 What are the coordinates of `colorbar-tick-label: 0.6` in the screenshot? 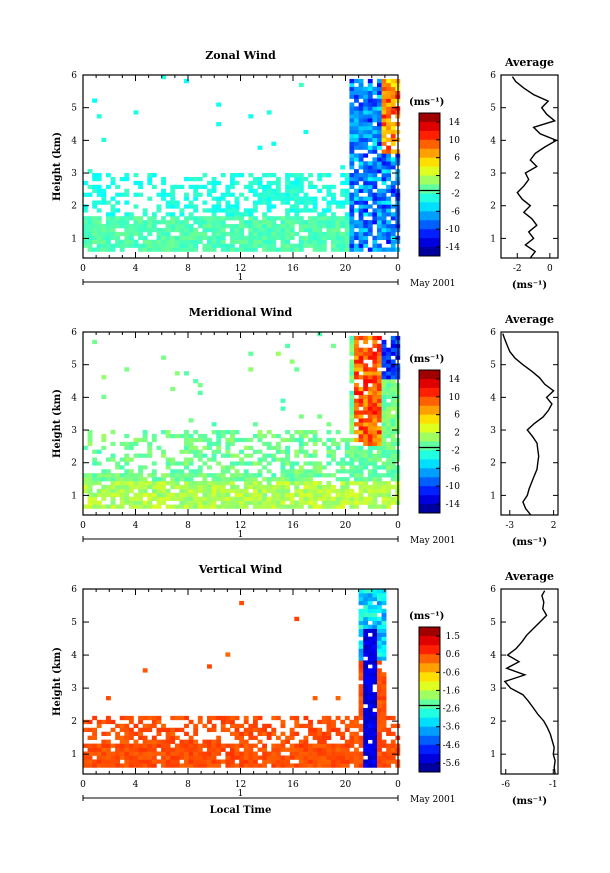 It's located at (453, 655).